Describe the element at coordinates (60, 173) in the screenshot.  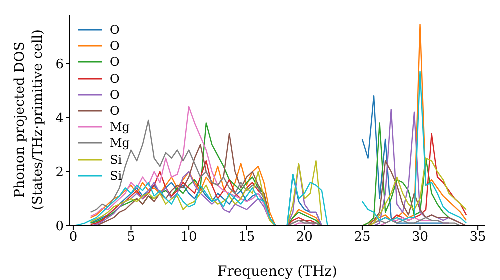
I see `y-tick-label: 2` at that location.